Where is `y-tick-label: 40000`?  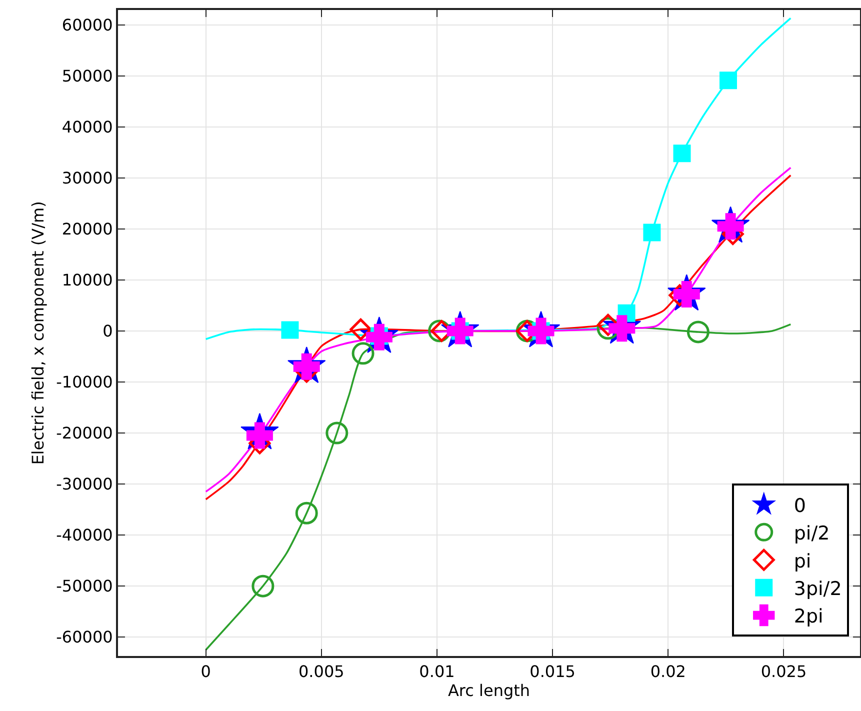 y-tick-label: 40000 is located at coordinates (87, 126).